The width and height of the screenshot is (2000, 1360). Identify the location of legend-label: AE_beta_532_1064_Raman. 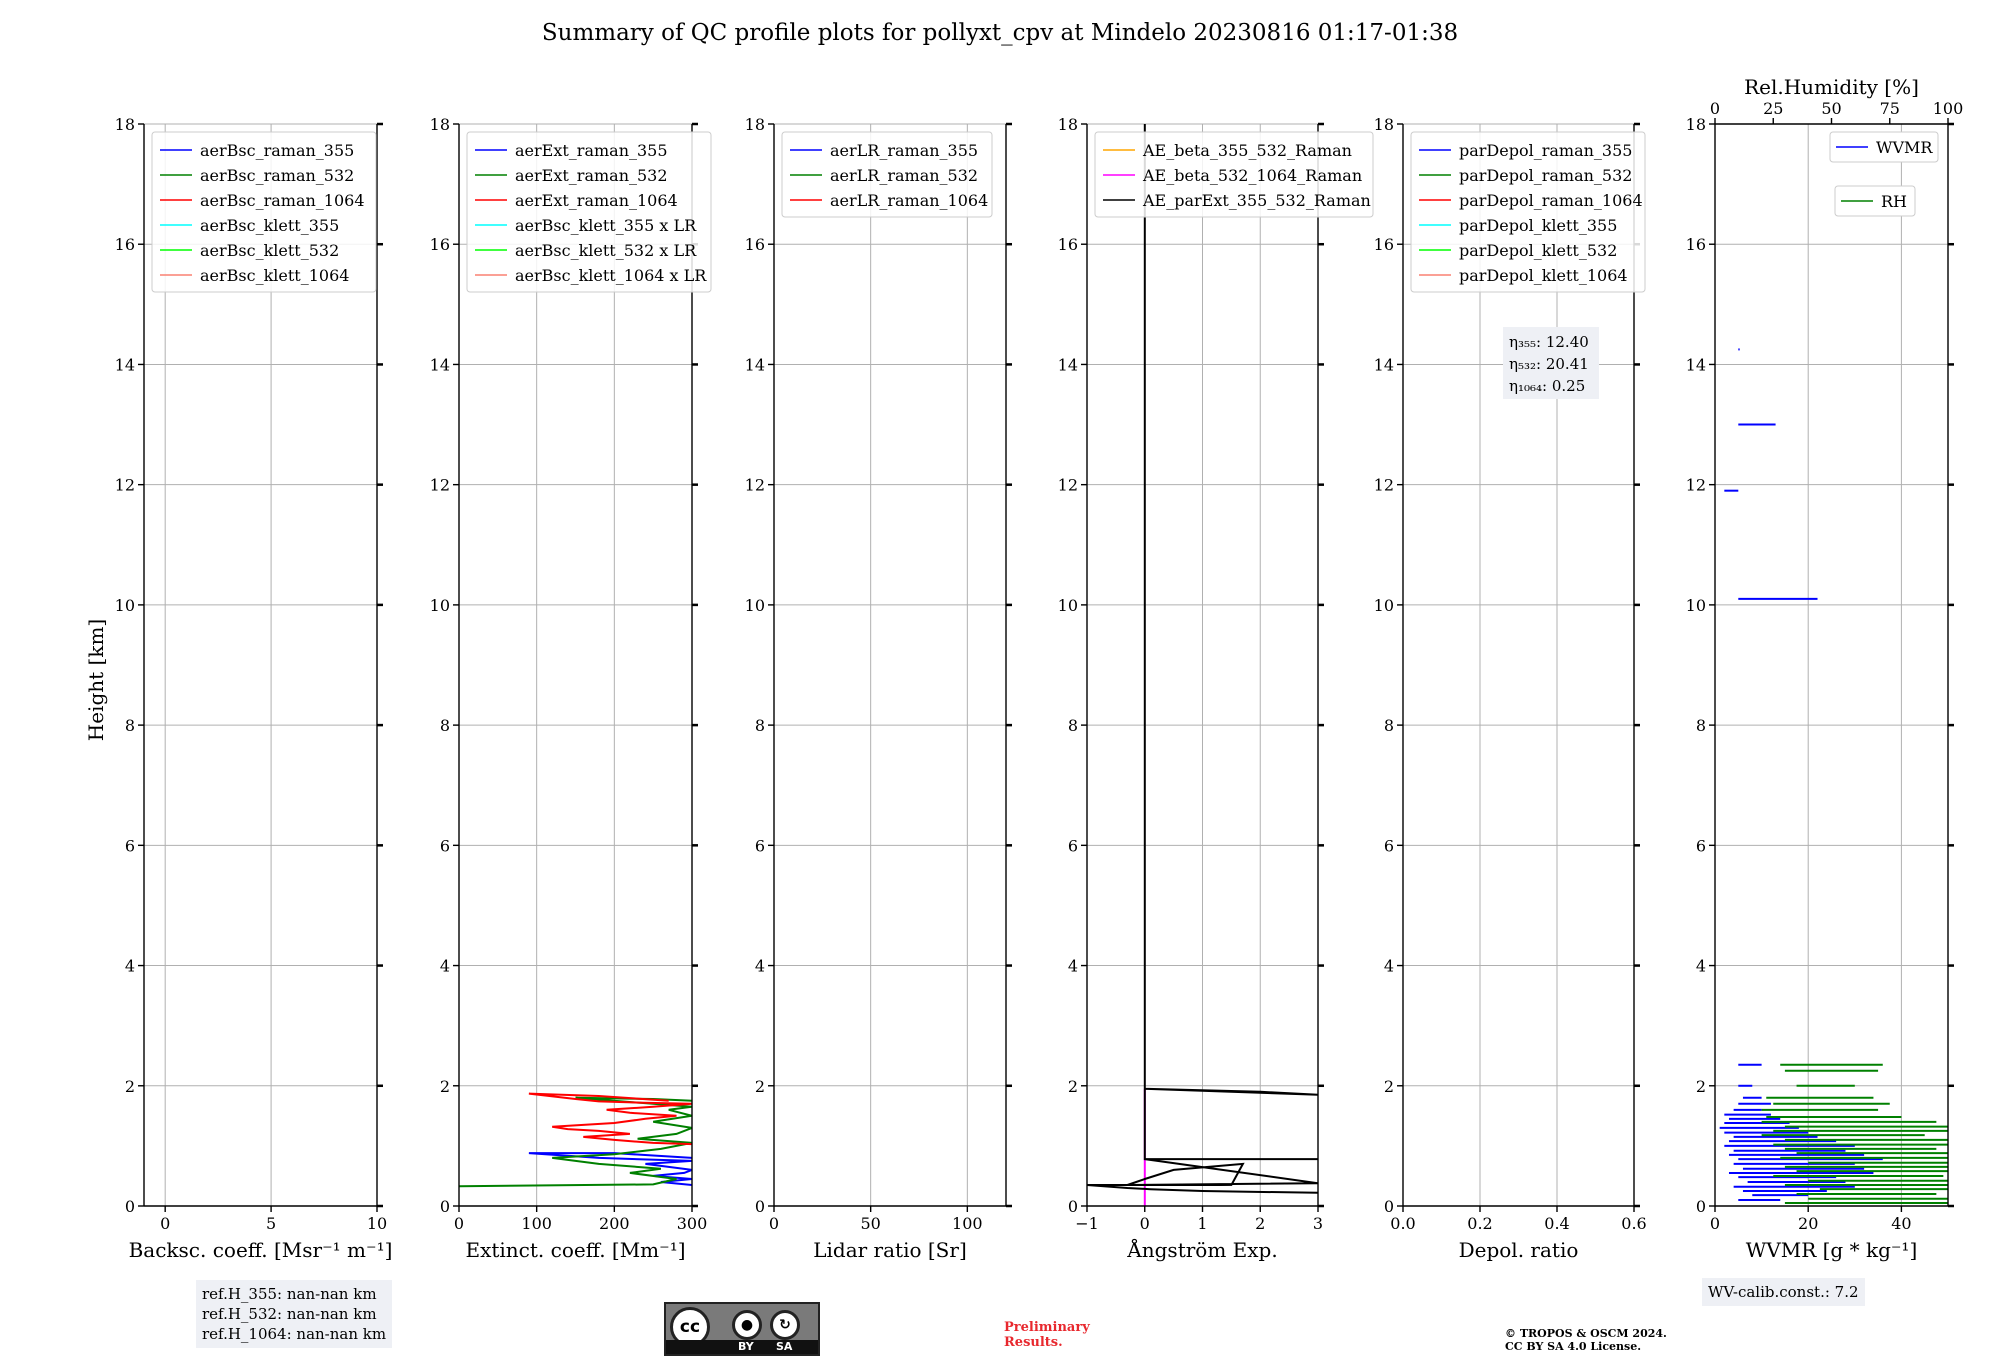
(1252, 175).